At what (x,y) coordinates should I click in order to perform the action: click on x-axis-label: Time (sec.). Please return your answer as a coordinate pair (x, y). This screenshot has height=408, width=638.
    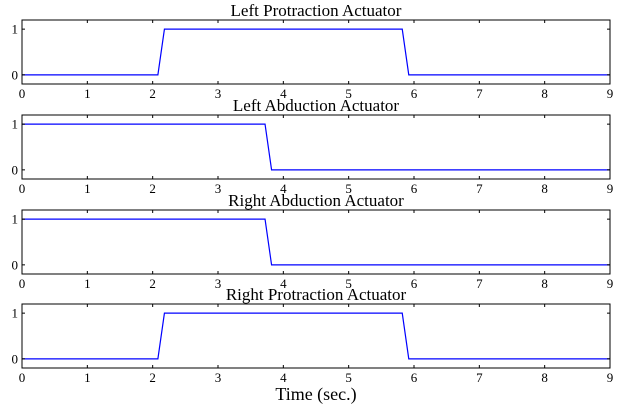
    Looking at the image, I should click on (315, 394).